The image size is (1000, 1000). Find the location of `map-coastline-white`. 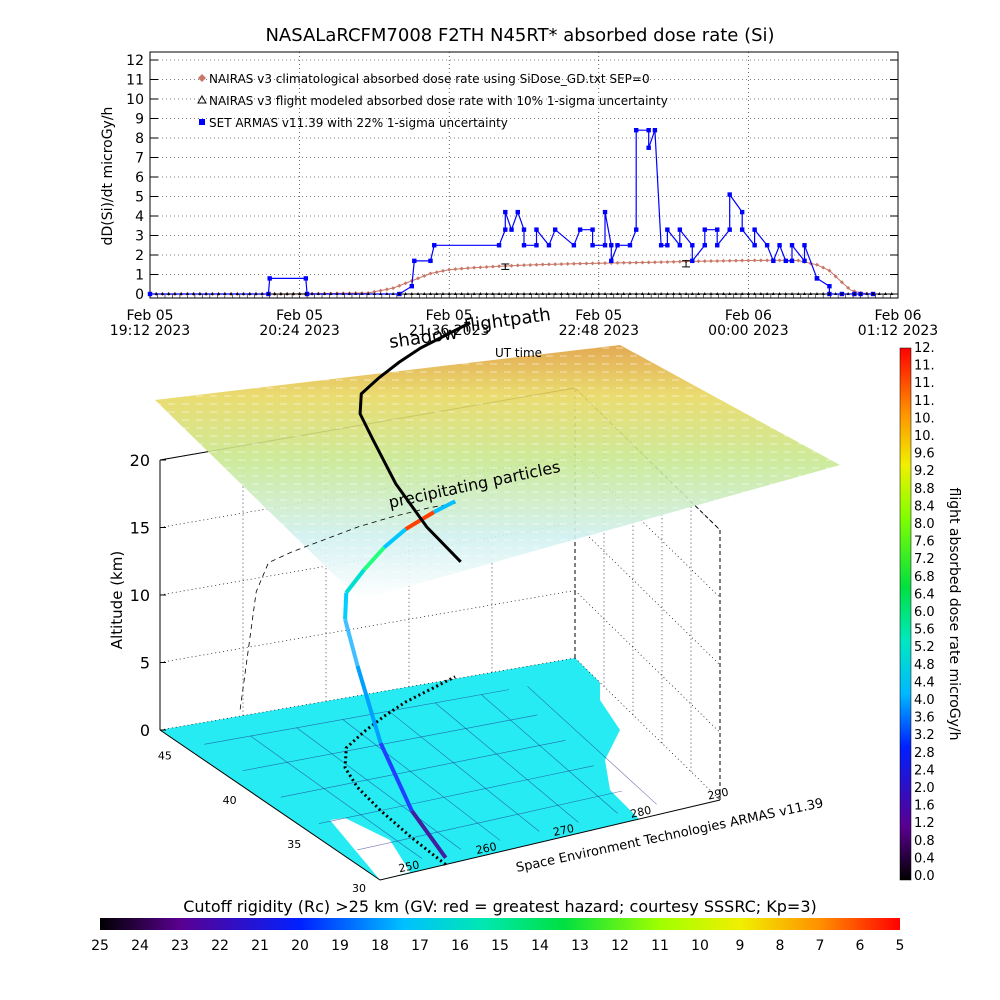

map-coastline-white is located at coordinates (660, 740).